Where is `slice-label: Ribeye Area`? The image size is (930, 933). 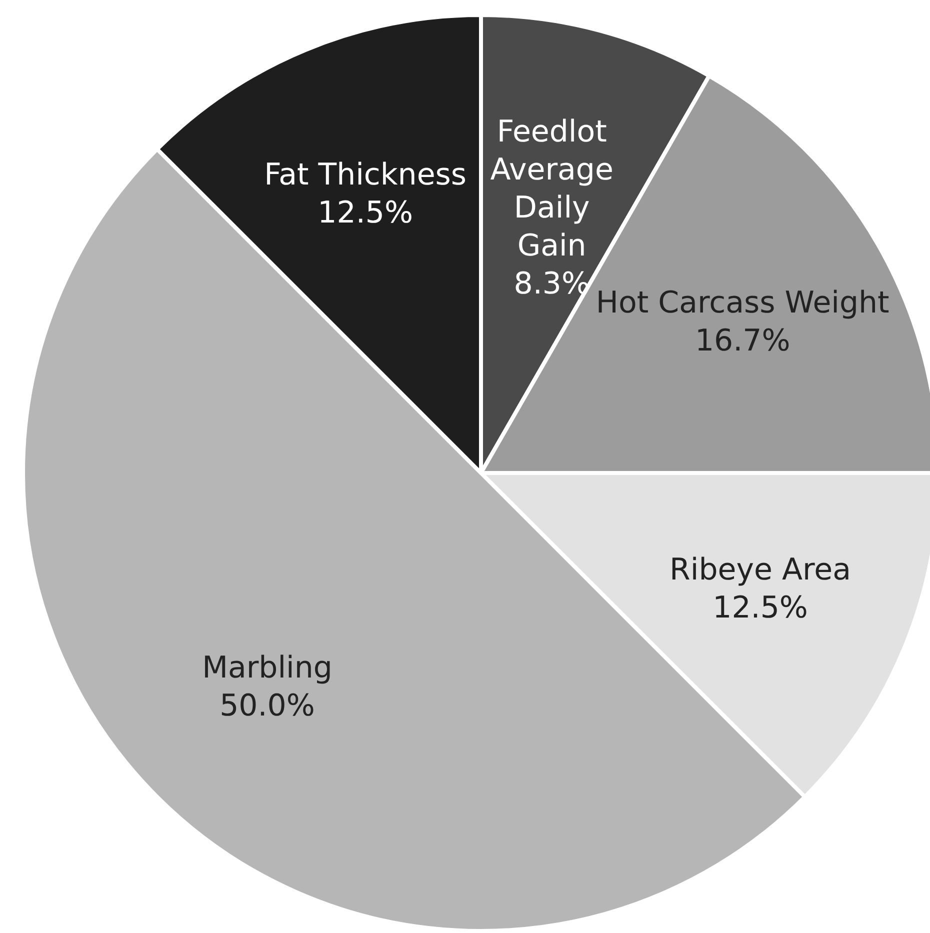
slice-label: Ribeye Area is located at coordinates (761, 570).